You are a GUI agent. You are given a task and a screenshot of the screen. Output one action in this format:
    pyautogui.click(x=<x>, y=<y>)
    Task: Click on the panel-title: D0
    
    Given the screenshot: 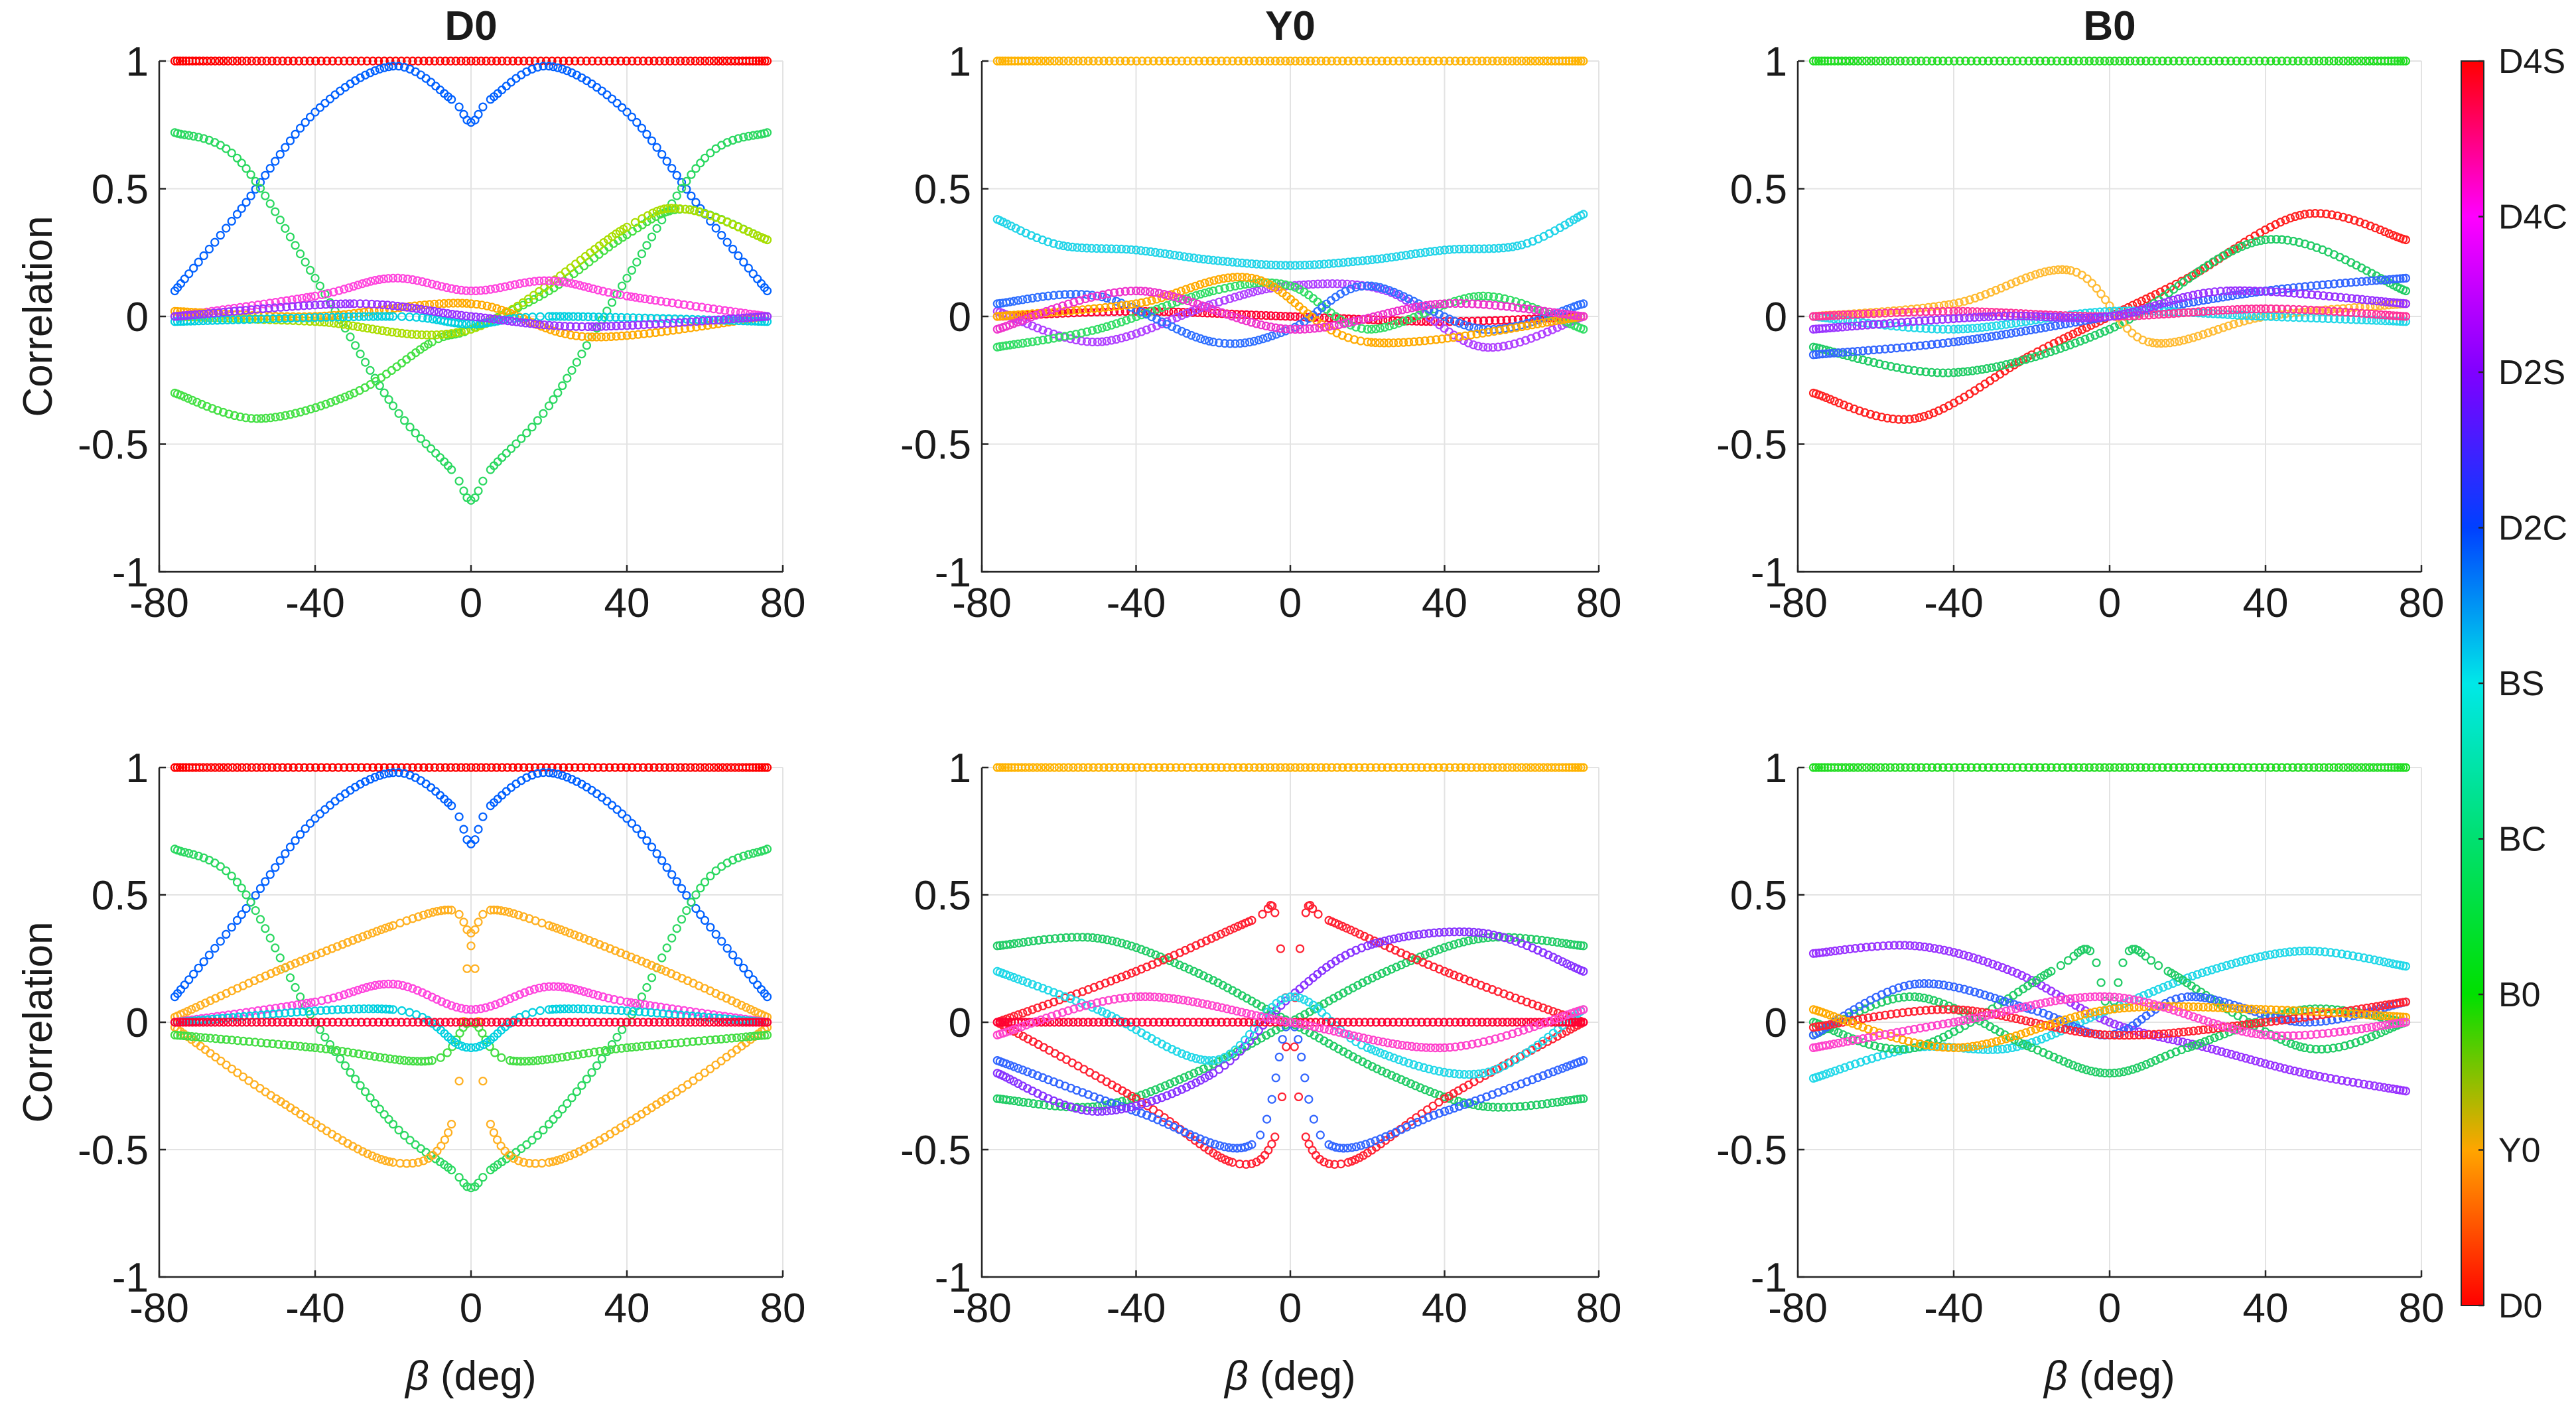 What is the action you would take?
    pyautogui.click(x=471, y=26)
    